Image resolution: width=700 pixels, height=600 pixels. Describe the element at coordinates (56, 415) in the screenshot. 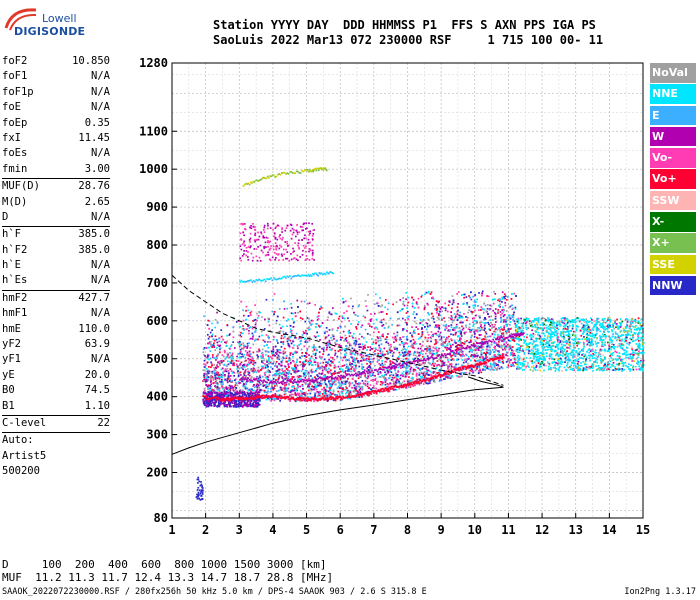

I see `param-separator` at that location.